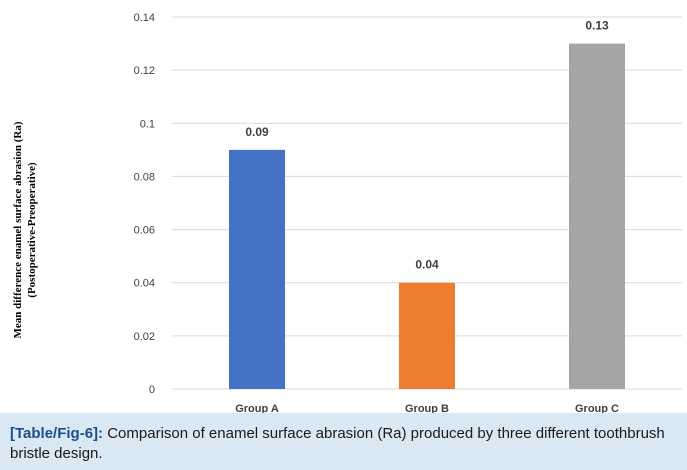 The image size is (687, 470). I want to click on y-tick-label: 0.08, so click(144, 177).